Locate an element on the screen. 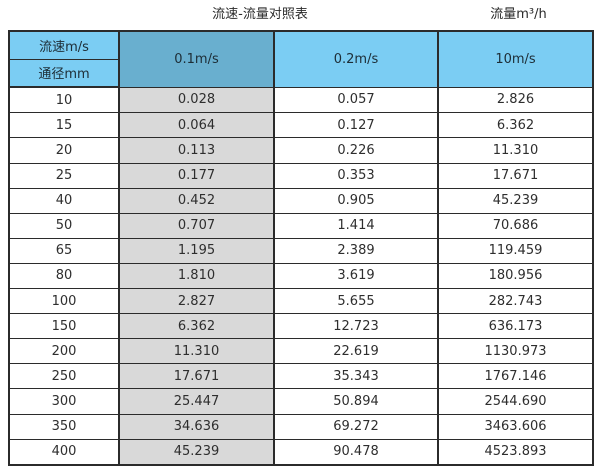 This screenshot has height=466, width=600. velocity-column-header-10: 10m/s is located at coordinates (515, 59).